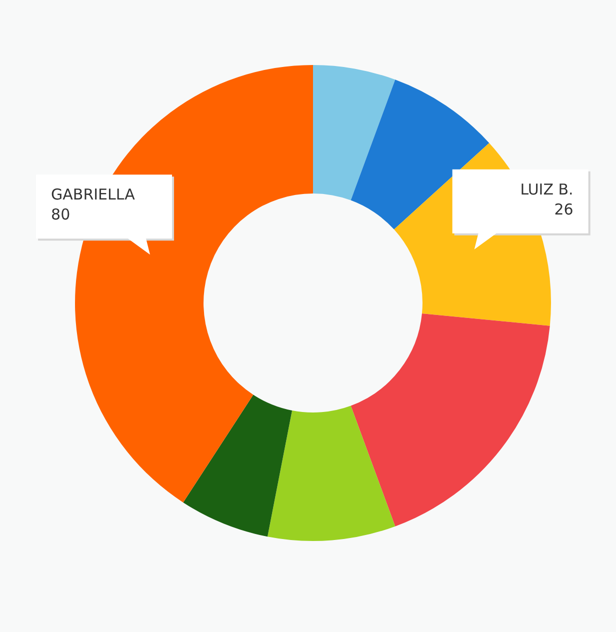  What do you see at coordinates (60, 215) in the screenshot?
I see `data-label: 80` at bounding box center [60, 215].